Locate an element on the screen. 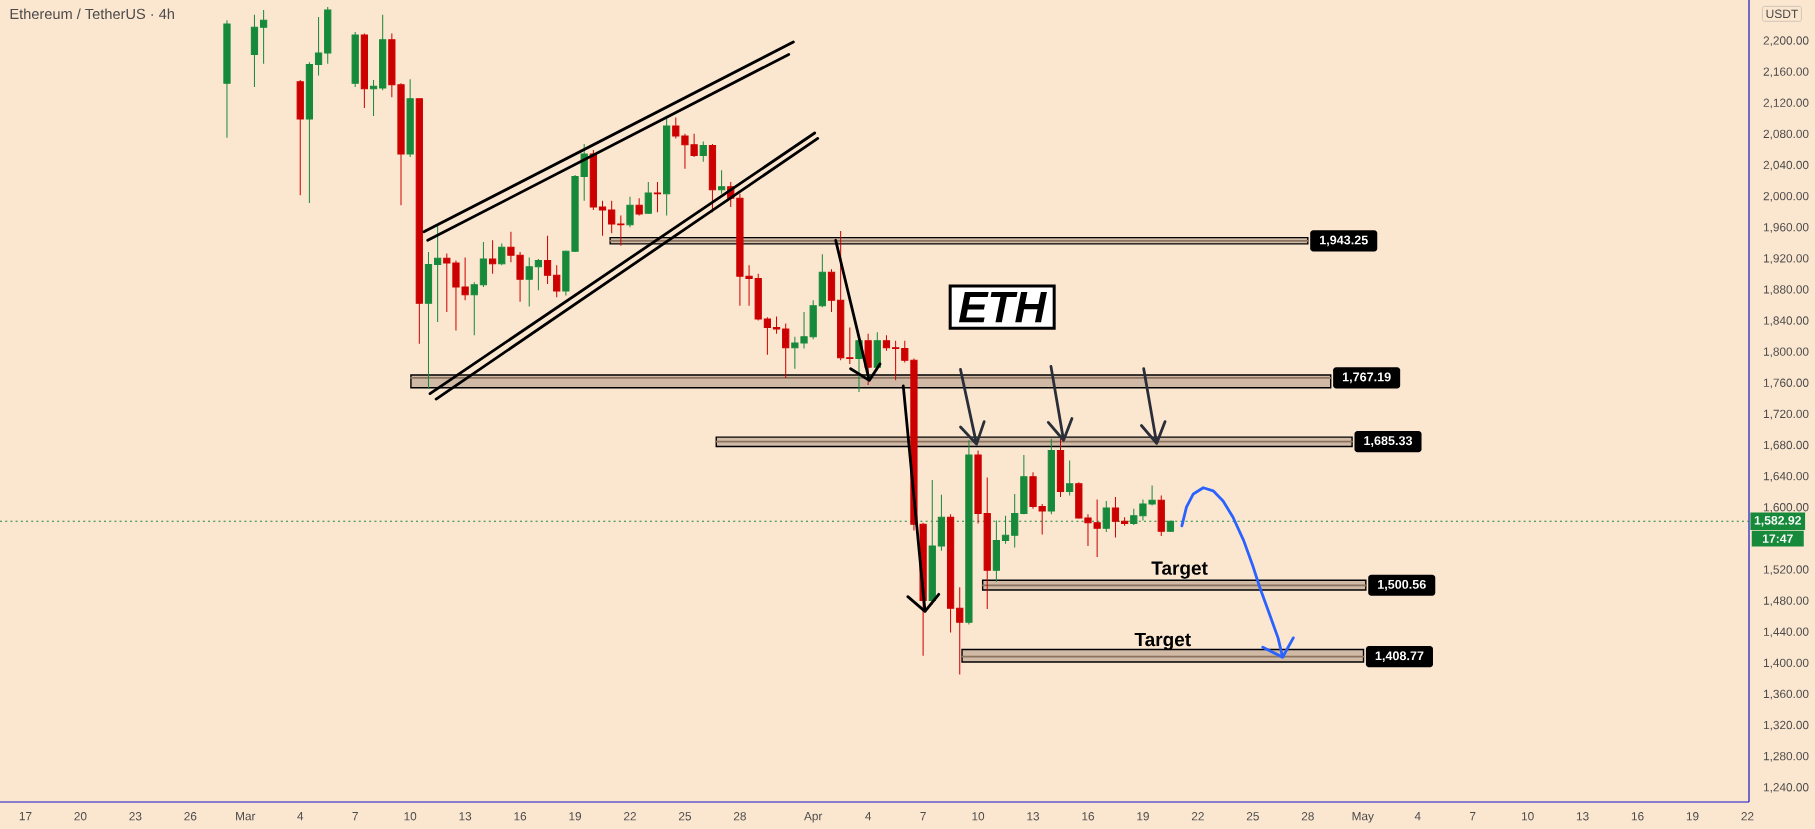 This screenshot has height=829, width=1815. data-label: 1,500.56 is located at coordinates (1402, 585).